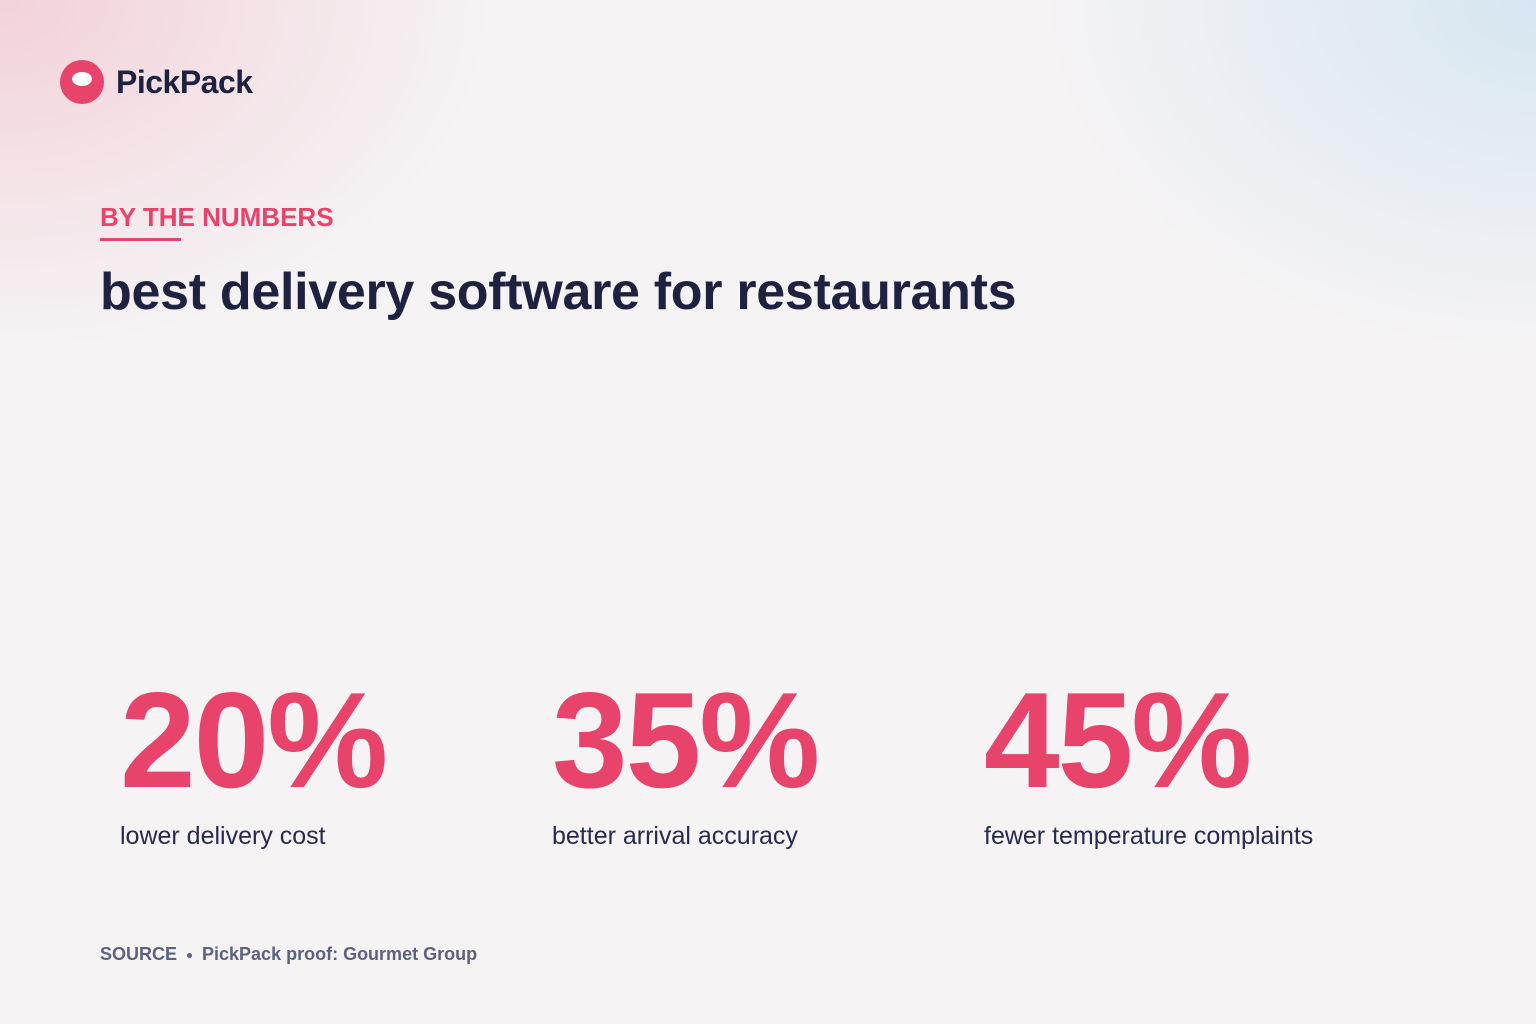  I want to click on stat: 35% better arrival accuracy, so click(686, 757).